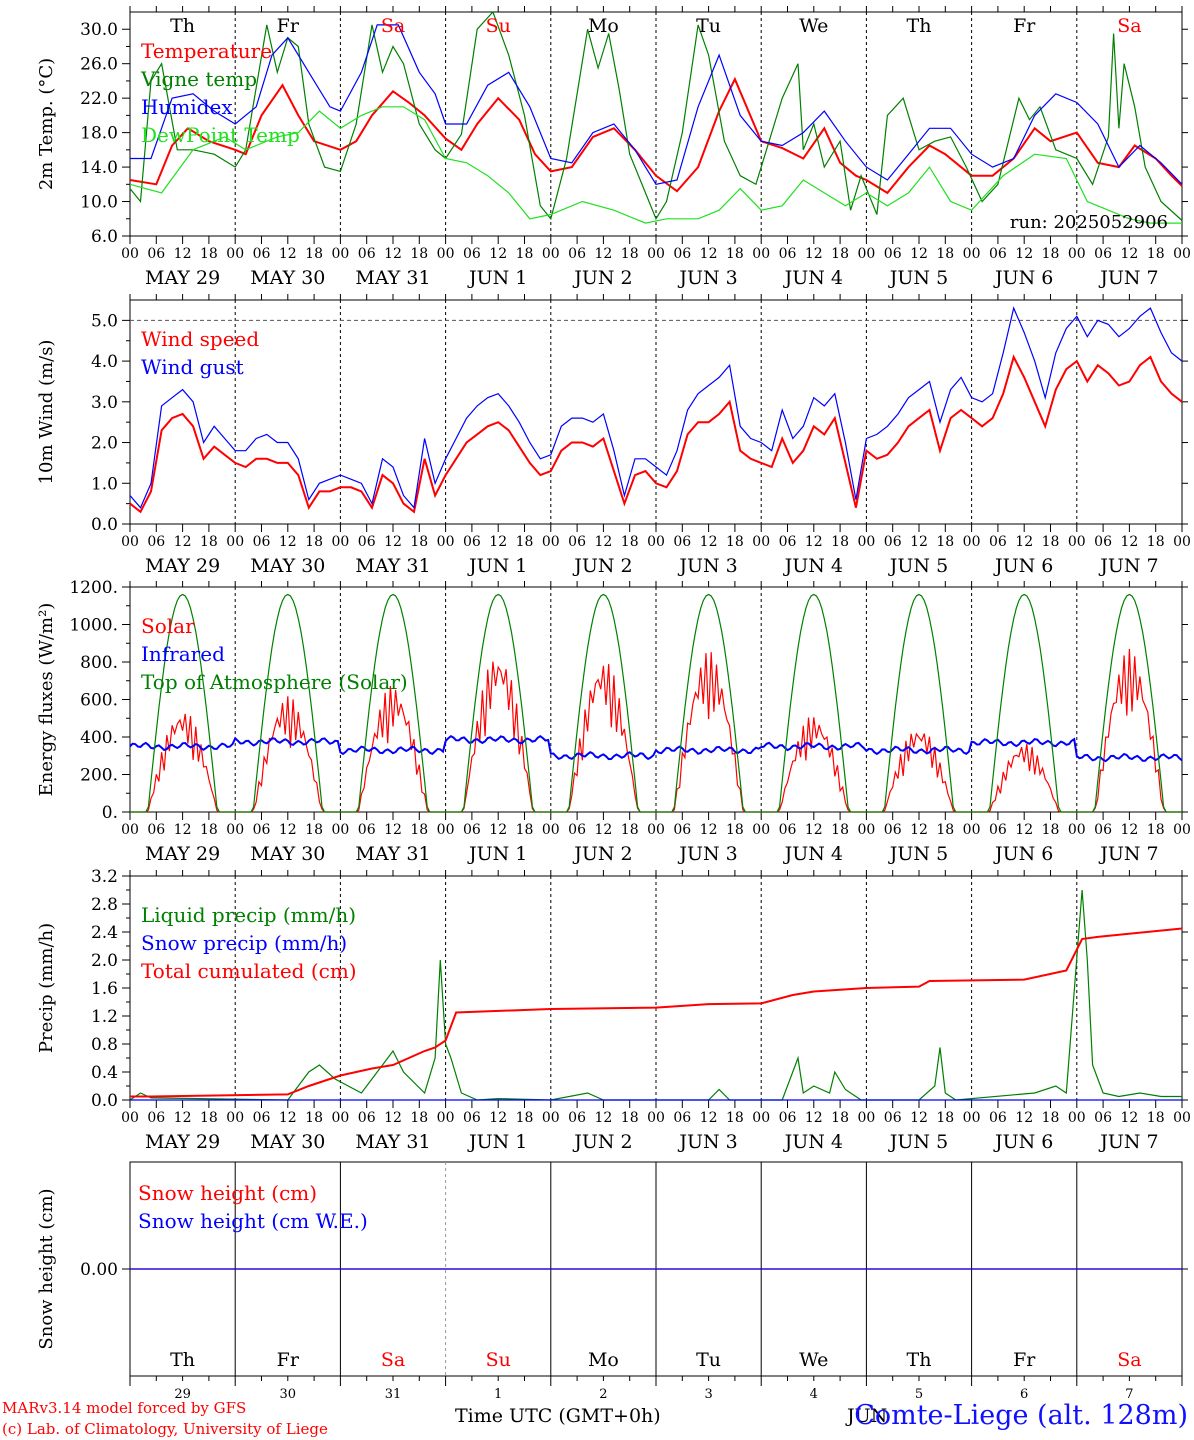 The image size is (1194, 1440). Describe the element at coordinates (104, 933) in the screenshot. I see `y-tick-label: 2.4` at that location.